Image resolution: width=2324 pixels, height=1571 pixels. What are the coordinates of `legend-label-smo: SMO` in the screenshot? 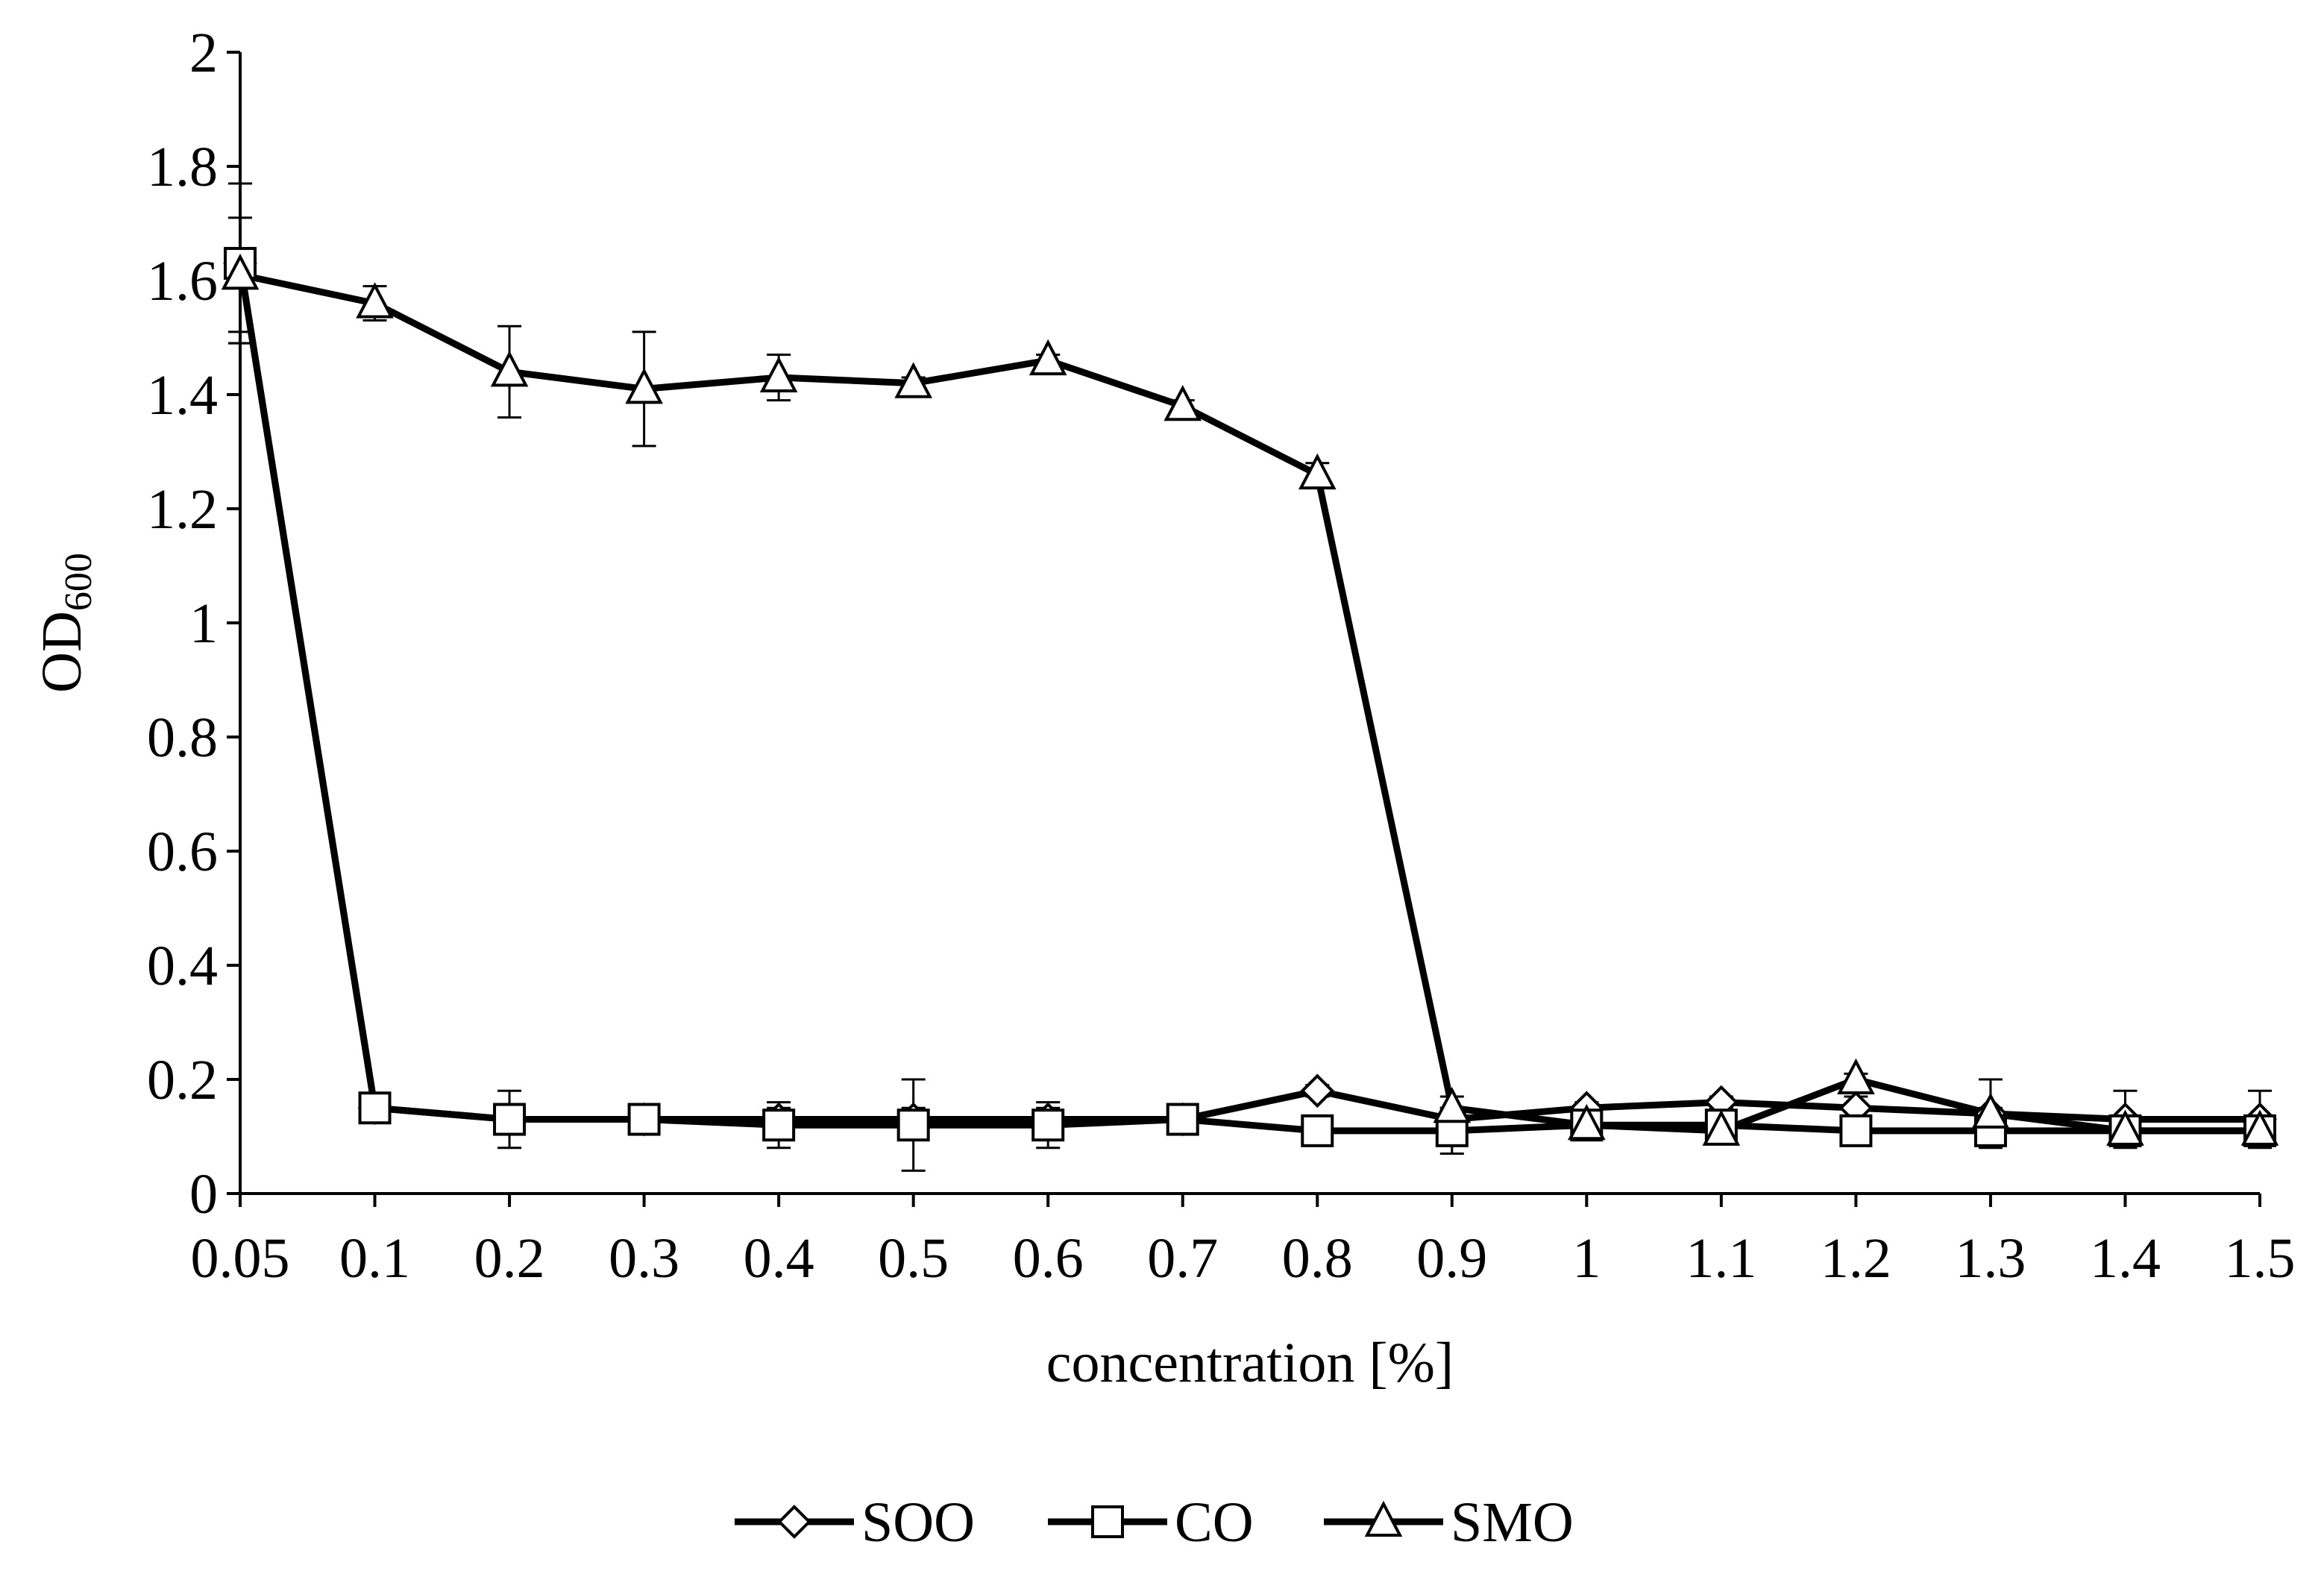 It's located at (1512, 1522).